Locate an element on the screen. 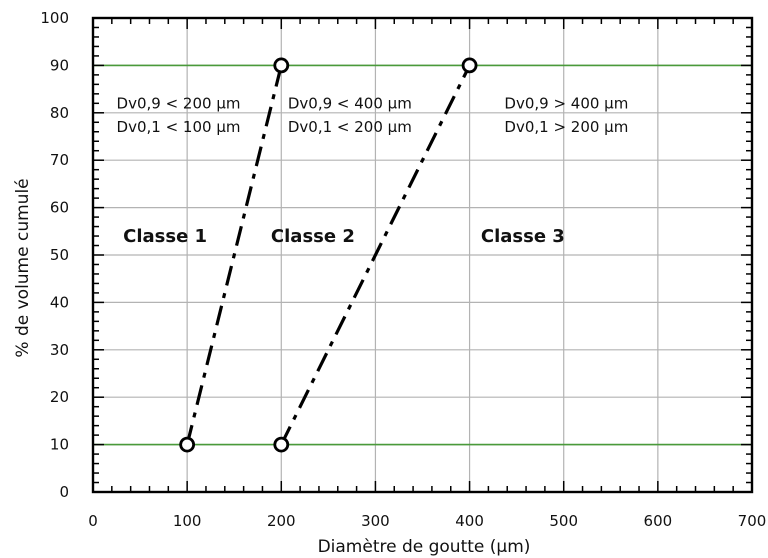 The image size is (768, 558). x-tick-label: 400 is located at coordinates (469, 521).